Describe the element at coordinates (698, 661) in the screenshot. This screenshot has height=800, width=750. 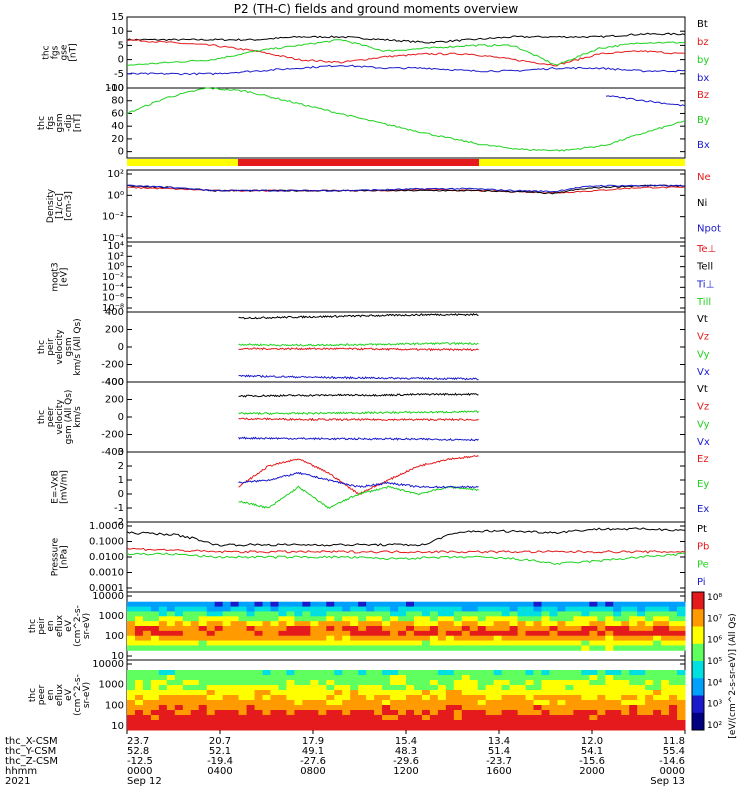
I see `colorbar-frame` at that location.